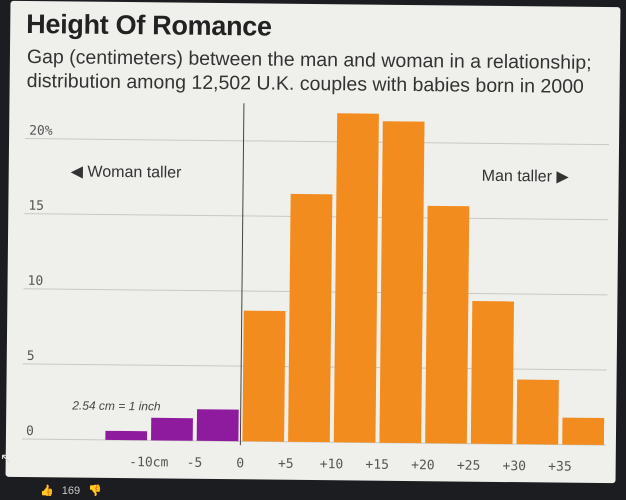 This screenshot has width=626, height=500. Describe the element at coordinates (514, 466) in the screenshot. I see `x-tick-label: +30` at that location.